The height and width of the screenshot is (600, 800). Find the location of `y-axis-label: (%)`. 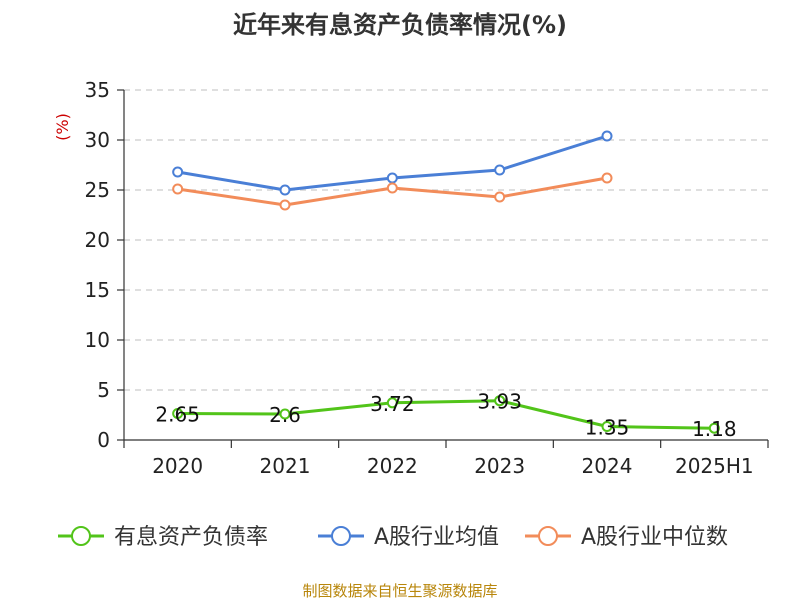

y-axis-label: (%) is located at coordinates (62, 127).